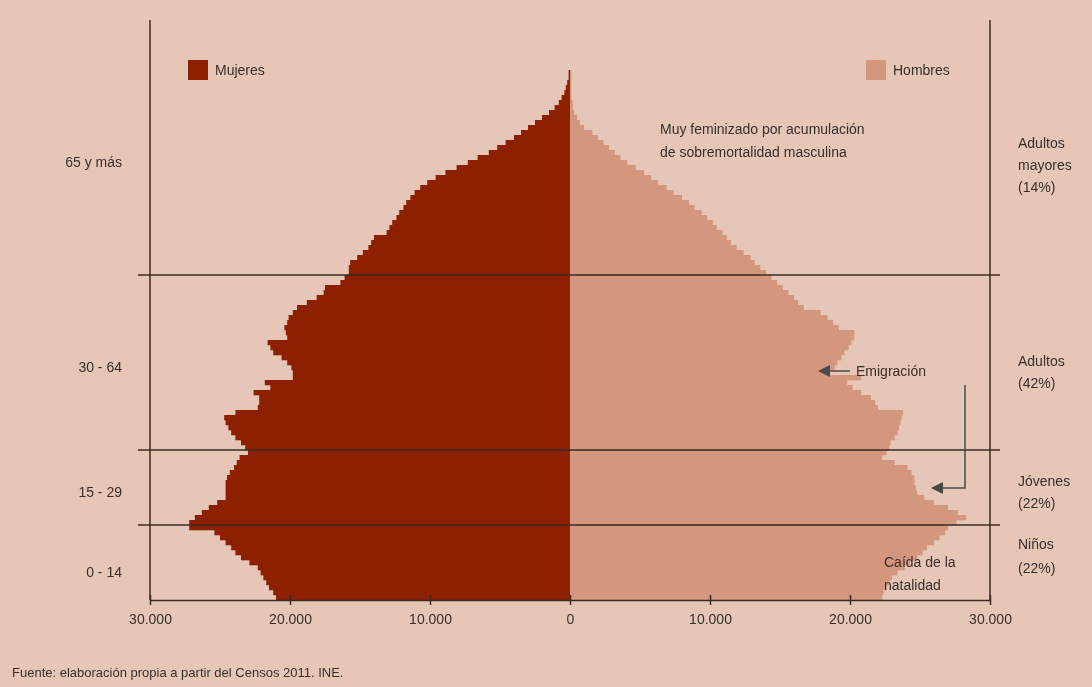 The width and height of the screenshot is (1092, 687). What do you see at coordinates (100, 367) in the screenshot?
I see `y-tick-label: 30 - 64` at bounding box center [100, 367].